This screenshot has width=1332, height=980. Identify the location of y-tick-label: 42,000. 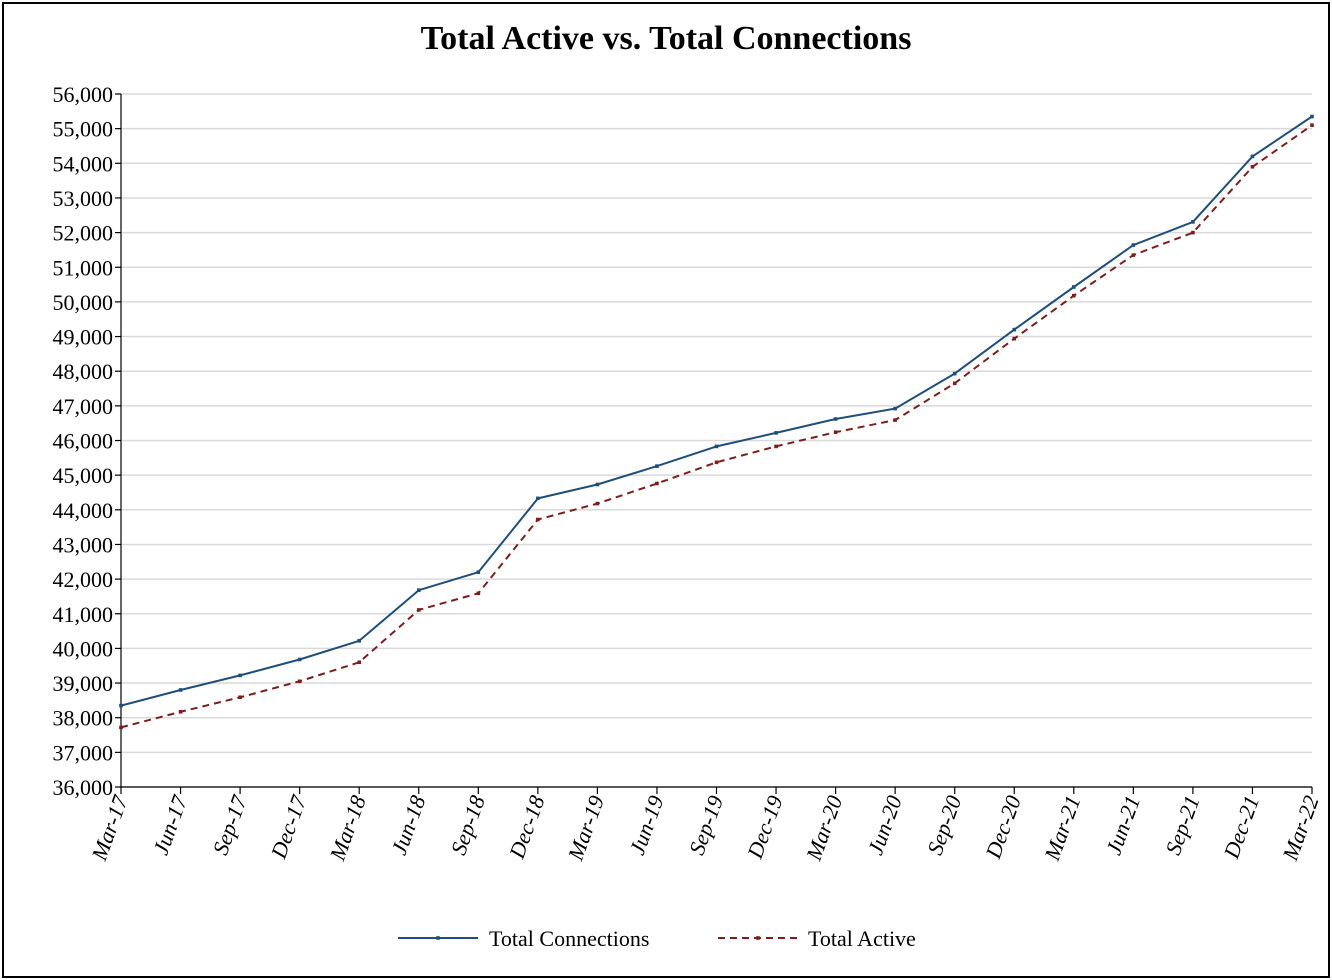
(83, 579).